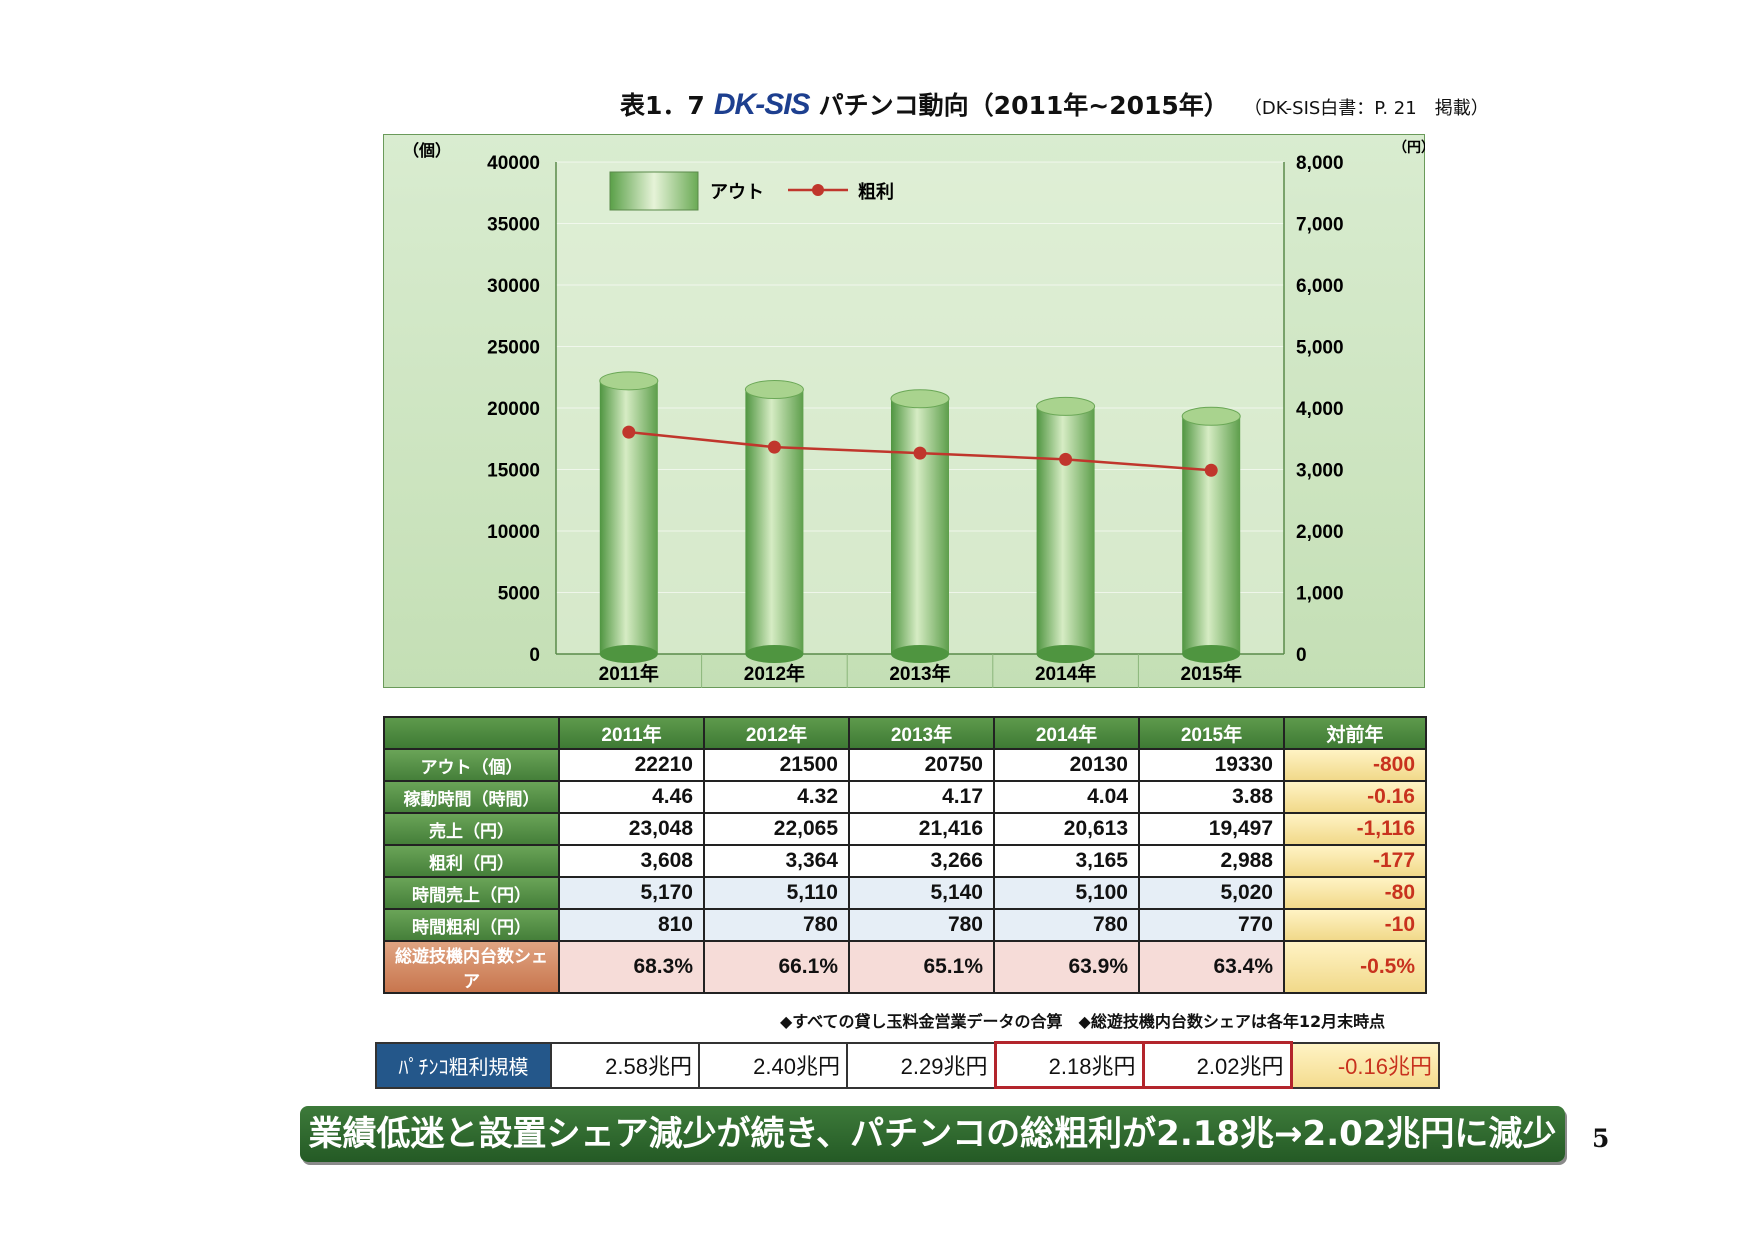 Image resolution: width=1755 pixels, height=1240 pixels. I want to click on summary-banner: 業績低迷と設置シェア減少が続き、パチンコの総粗利が2.18兆→2.02兆円に減少, so click(932, 1134).